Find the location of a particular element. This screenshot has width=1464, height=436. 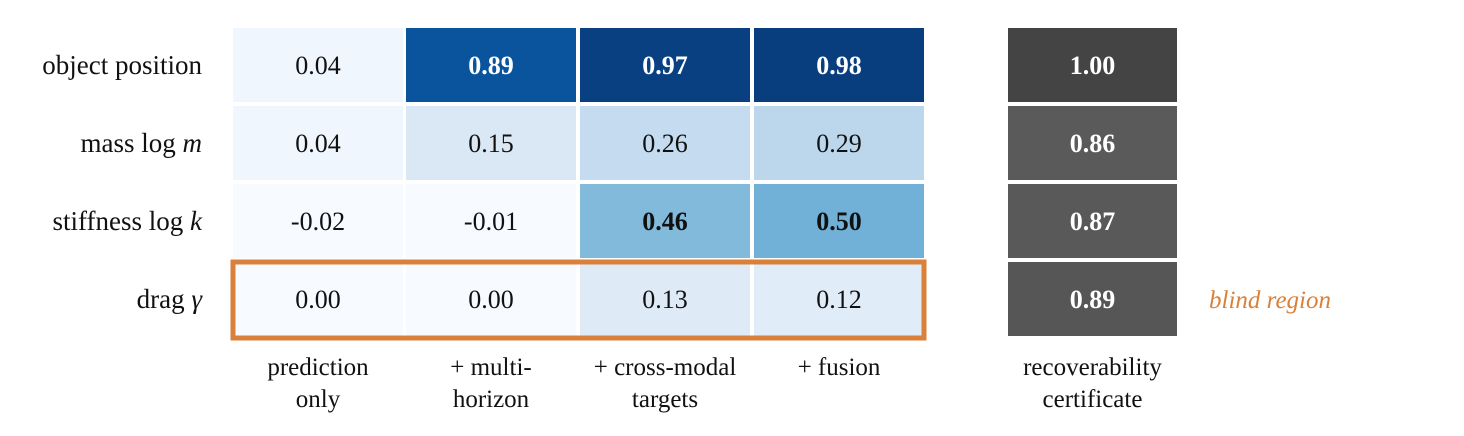

column-label: + fusion is located at coordinates (839, 367).